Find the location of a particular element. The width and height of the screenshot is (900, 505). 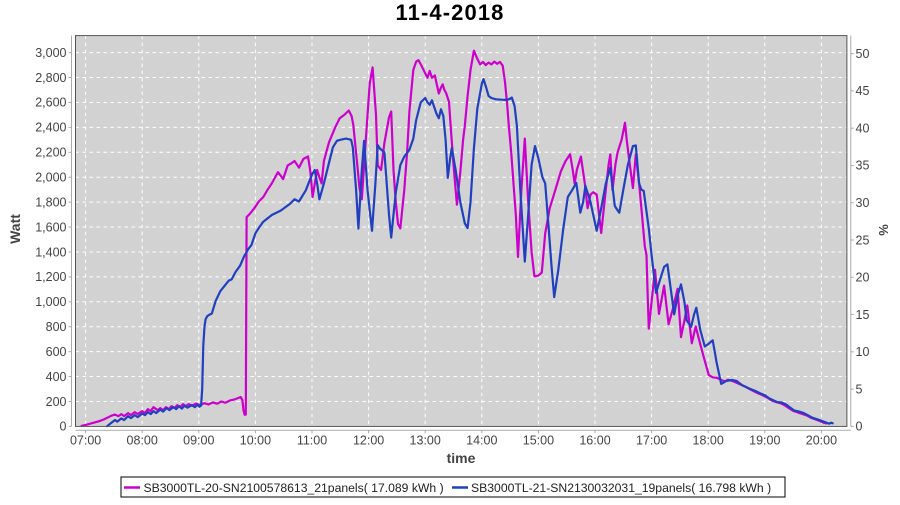

svg-text: 1,400 is located at coordinates (50, 252).